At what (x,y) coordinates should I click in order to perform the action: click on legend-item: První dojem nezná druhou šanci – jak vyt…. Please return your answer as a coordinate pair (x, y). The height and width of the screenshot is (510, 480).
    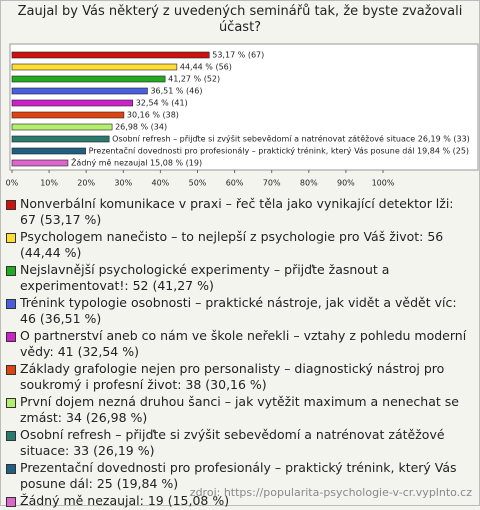
    Looking at the image, I should click on (239, 410).